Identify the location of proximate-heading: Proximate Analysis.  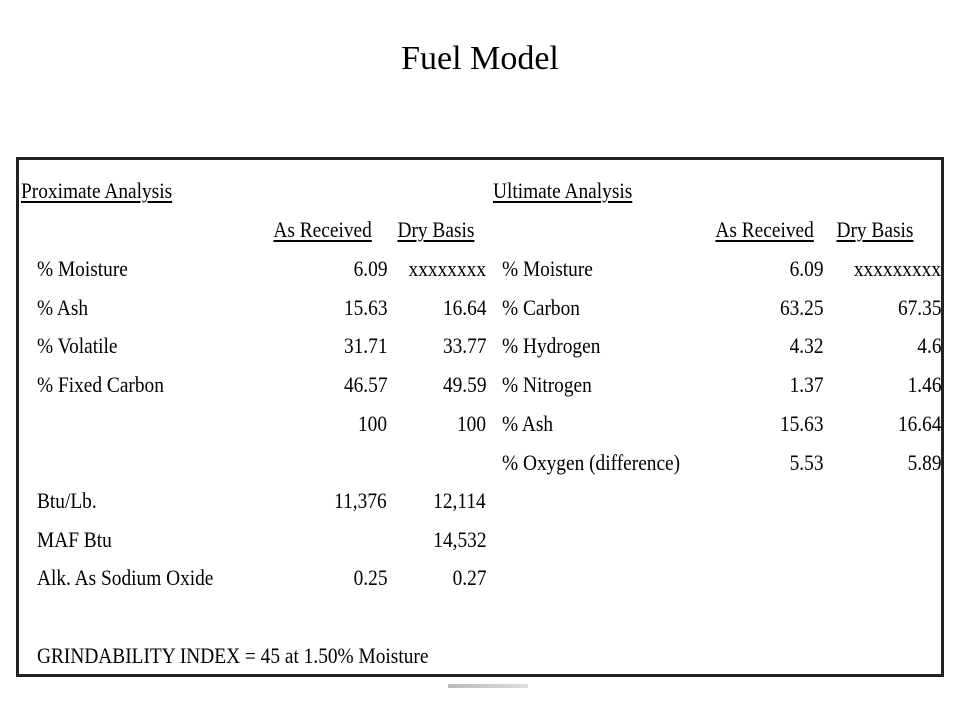
(97, 190).